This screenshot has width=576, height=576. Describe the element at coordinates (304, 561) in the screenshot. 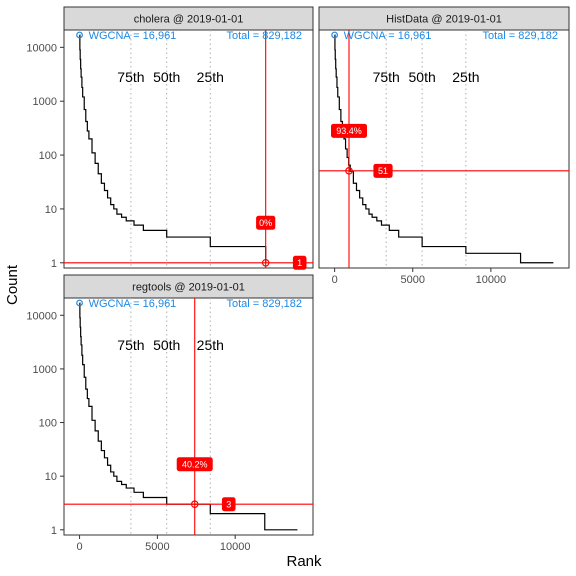

I see `x-axis-label: Rank` at that location.